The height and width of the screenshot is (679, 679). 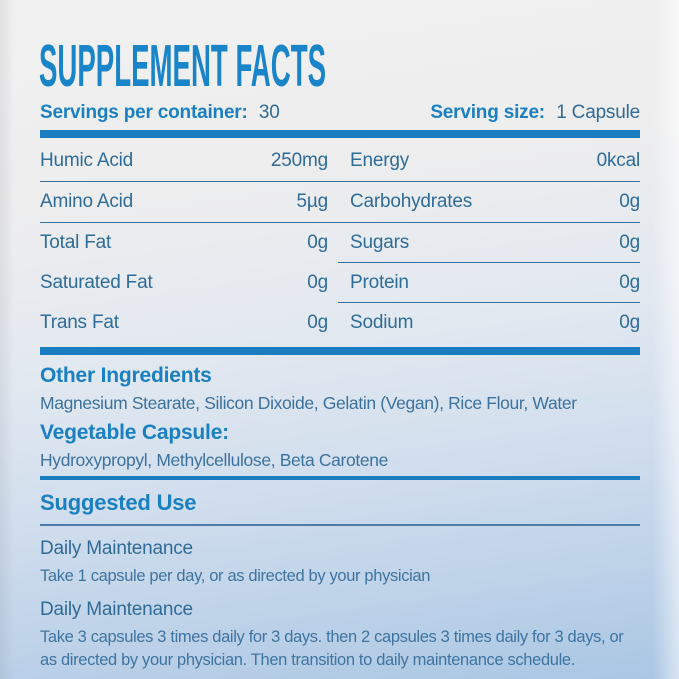 I want to click on nutrient-cell: Total Fat 0g, so click(x=184, y=243).